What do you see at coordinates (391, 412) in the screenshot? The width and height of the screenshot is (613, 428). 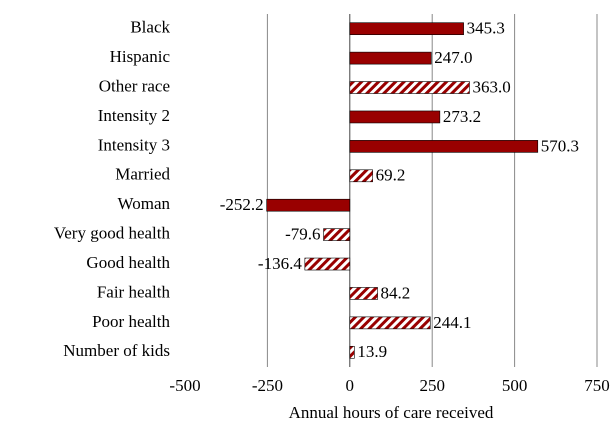 I see `x-axis-label: Annual hours of care received` at bounding box center [391, 412].